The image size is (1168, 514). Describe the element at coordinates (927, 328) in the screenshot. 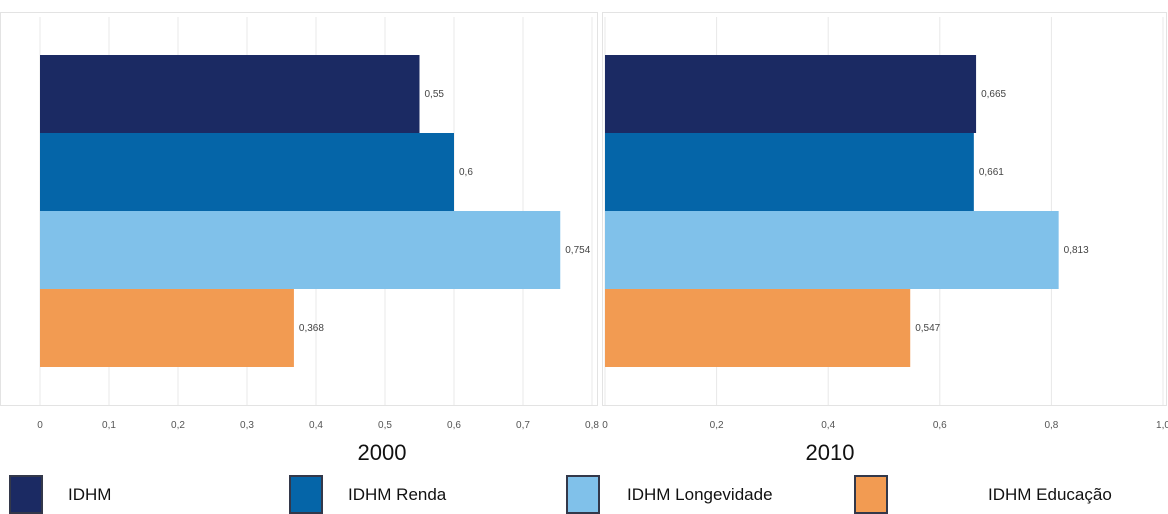

I see `value-label: 0,547` at that location.